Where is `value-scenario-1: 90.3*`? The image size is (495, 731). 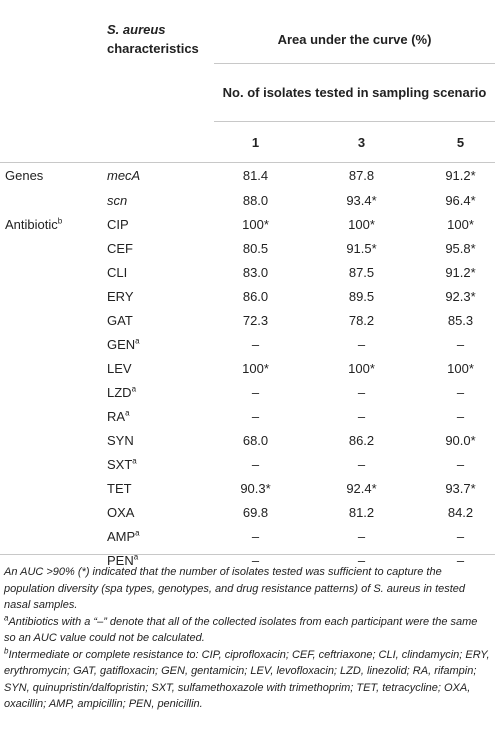
value-scenario-1: 90.3* is located at coordinates (255, 488).